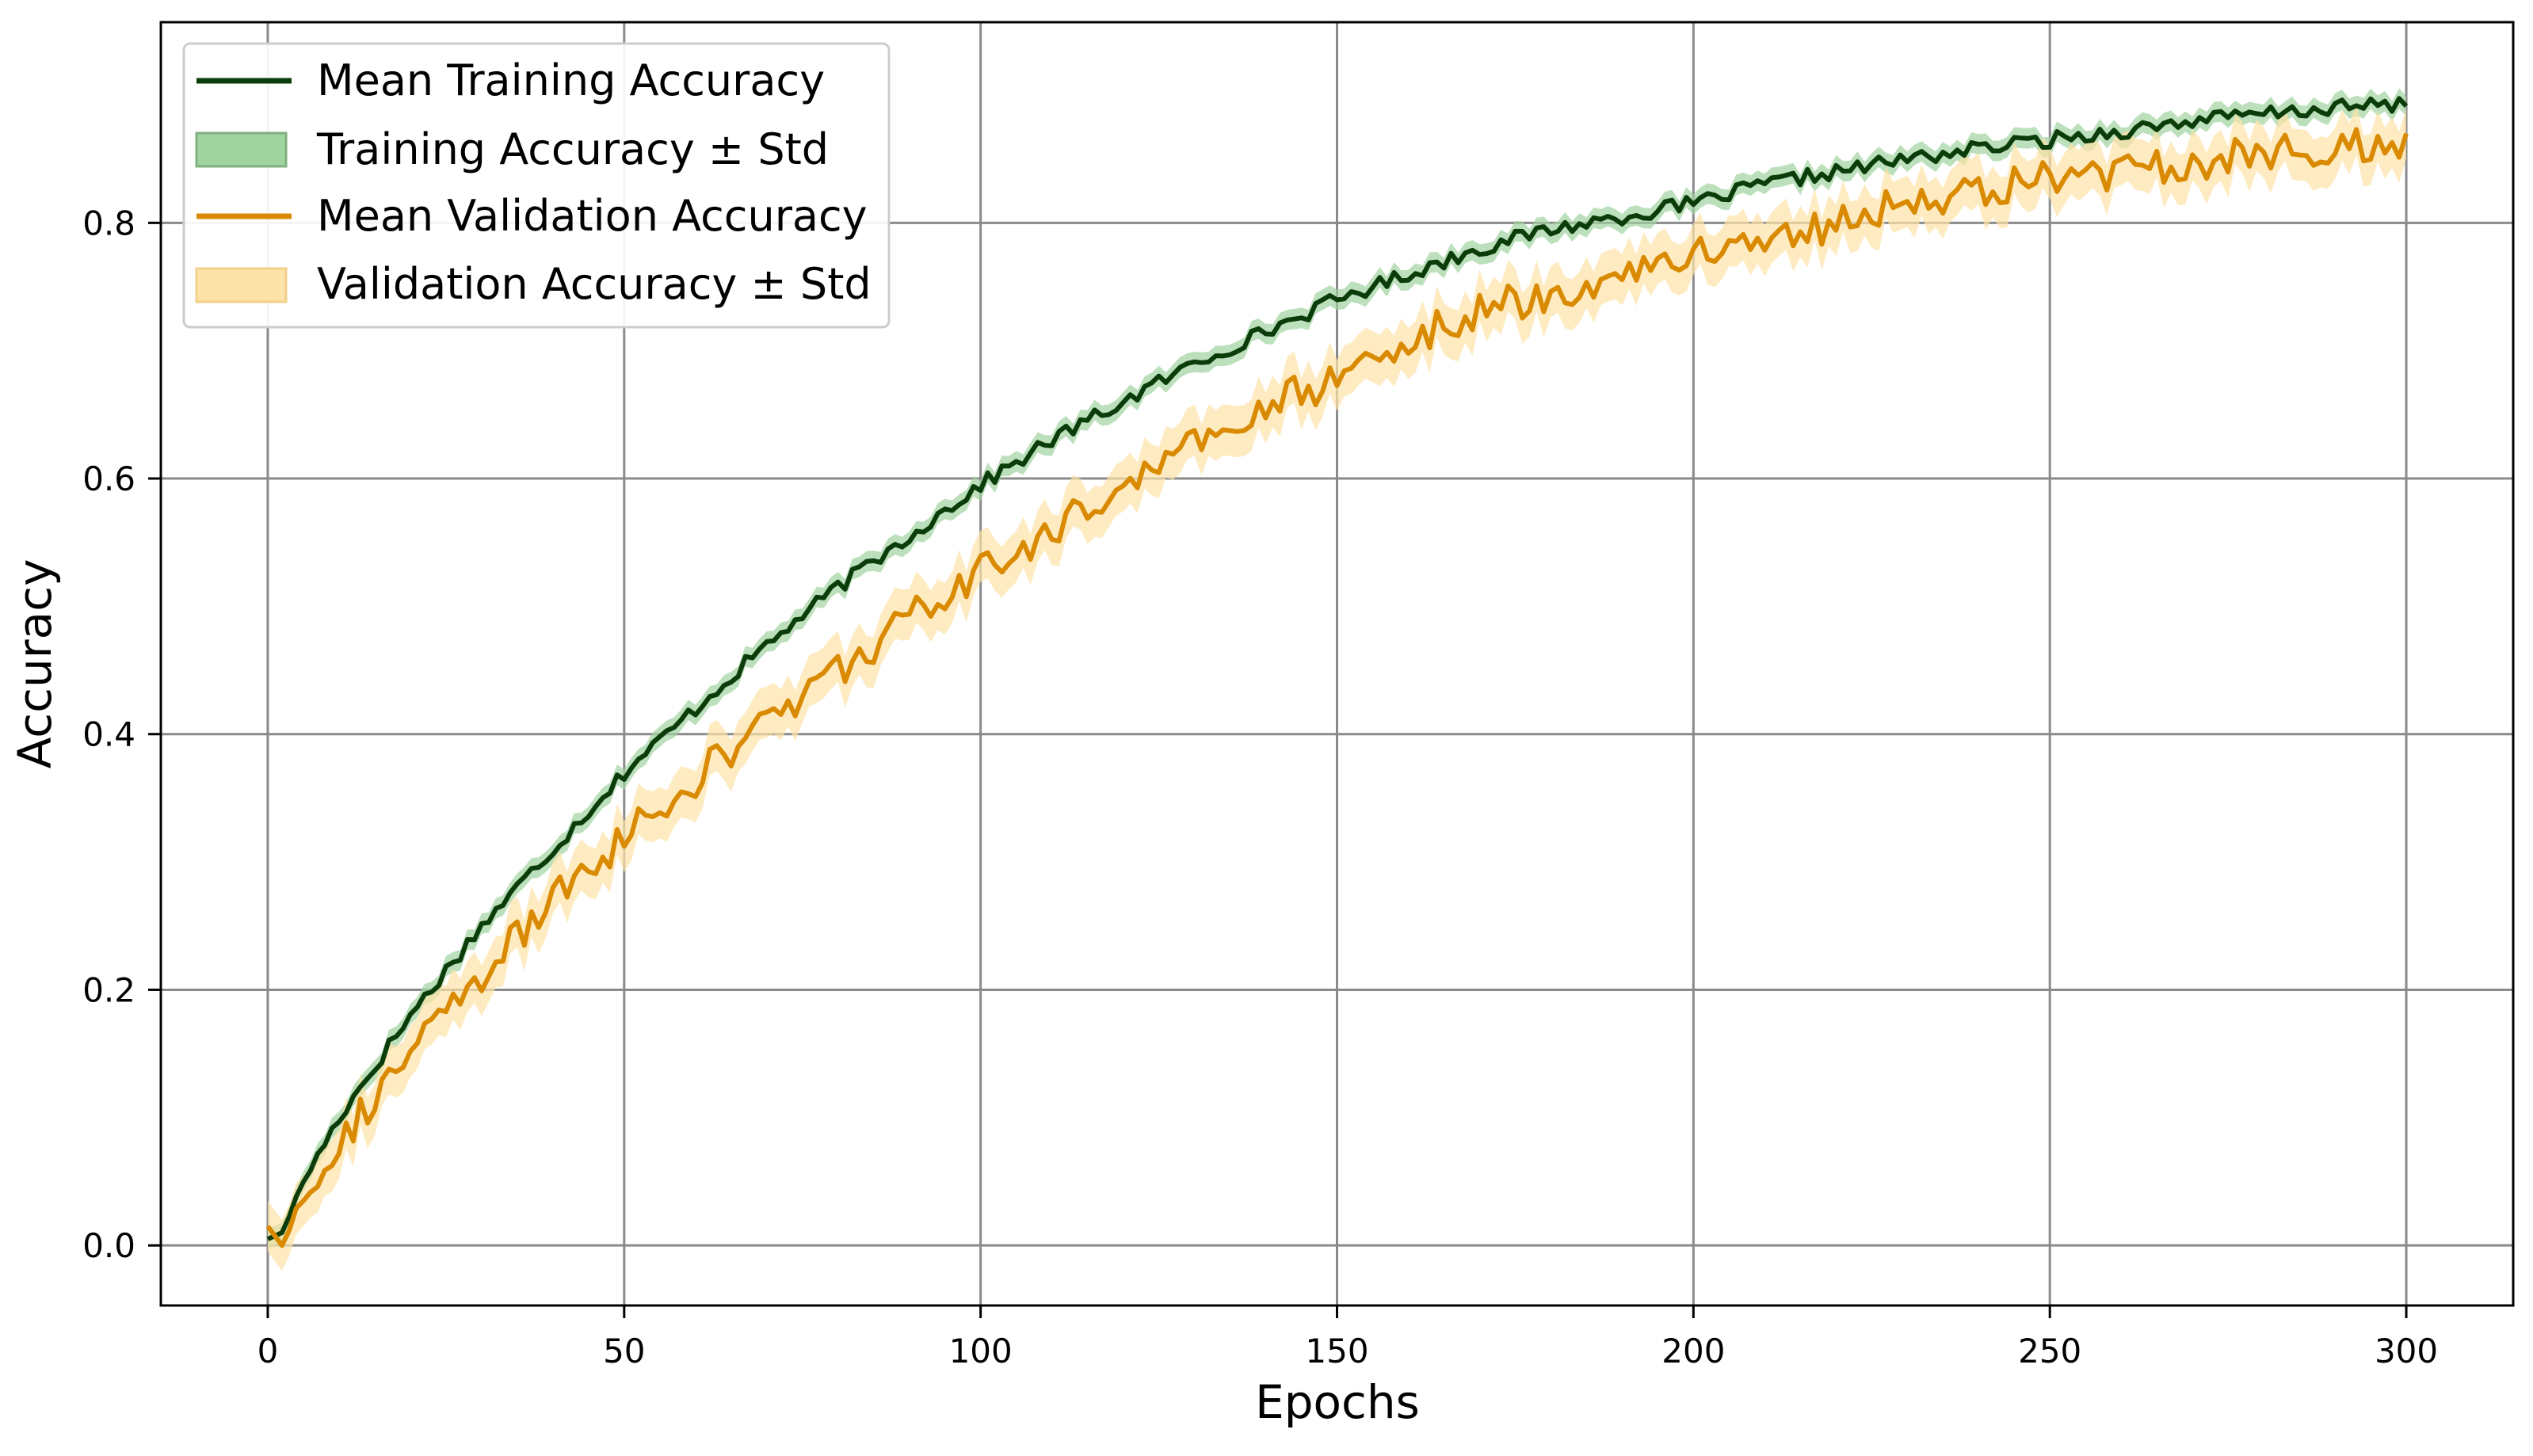  I want to click on legend-validation-mean-label: Mean Validation Accuracy, so click(592, 216).